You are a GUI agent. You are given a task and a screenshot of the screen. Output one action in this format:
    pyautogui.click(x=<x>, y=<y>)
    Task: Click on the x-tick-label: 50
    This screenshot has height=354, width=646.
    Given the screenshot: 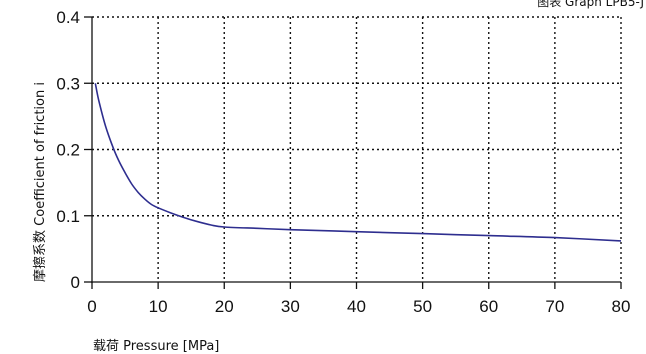 What is the action you would take?
    pyautogui.click(x=422, y=306)
    